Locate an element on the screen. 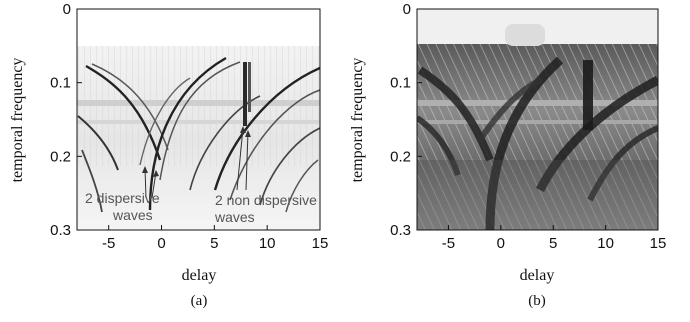  annotation-dispersive-line2: waves is located at coordinates (132, 215).